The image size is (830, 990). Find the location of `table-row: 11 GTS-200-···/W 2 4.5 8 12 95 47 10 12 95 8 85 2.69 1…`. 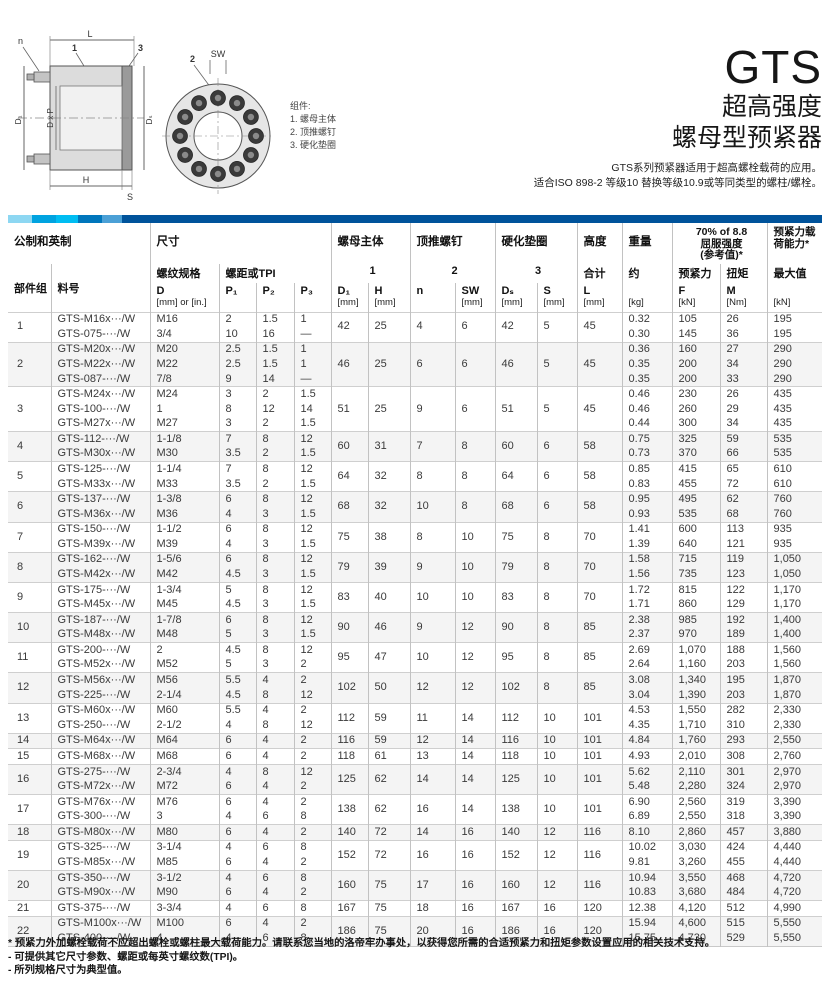

table-row: 11 GTS-200-···/W 2 4.5 8 12 95 47 10 12 95 8 85 2.69 1… is located at coordinates (415, 657).